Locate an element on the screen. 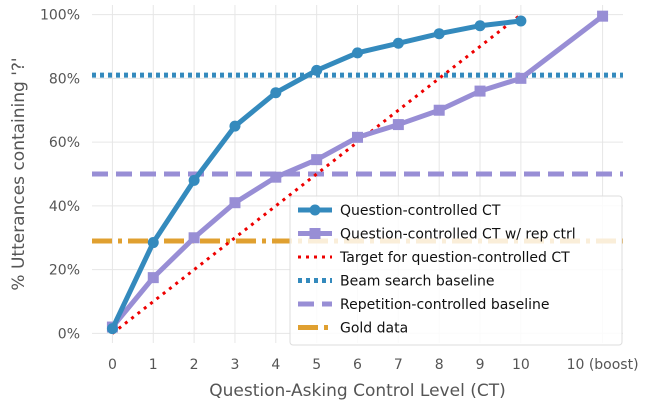  legend-label: Question-controlled CT is located at coordinates (420, 211).